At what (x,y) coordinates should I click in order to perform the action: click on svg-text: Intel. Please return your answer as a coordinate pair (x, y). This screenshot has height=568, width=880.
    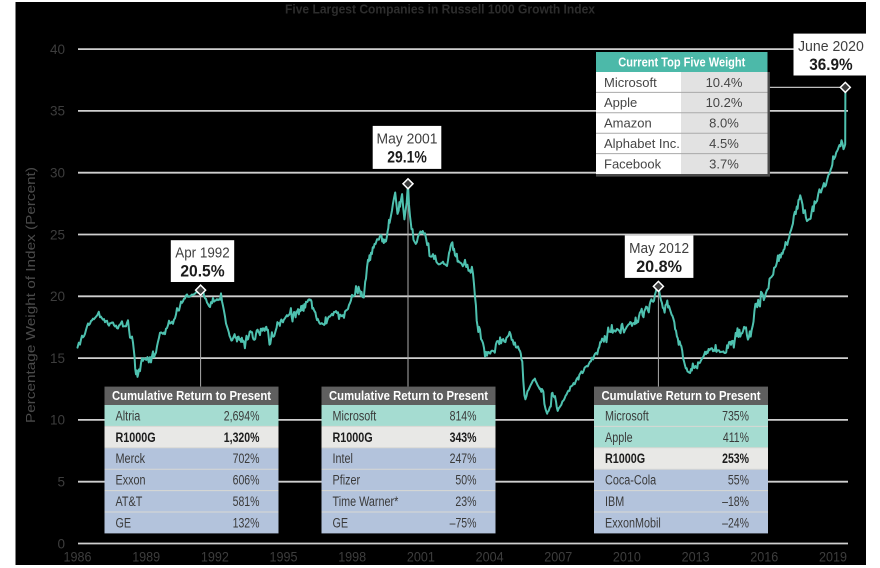
    Looking at the image, I should click on (343, 458).